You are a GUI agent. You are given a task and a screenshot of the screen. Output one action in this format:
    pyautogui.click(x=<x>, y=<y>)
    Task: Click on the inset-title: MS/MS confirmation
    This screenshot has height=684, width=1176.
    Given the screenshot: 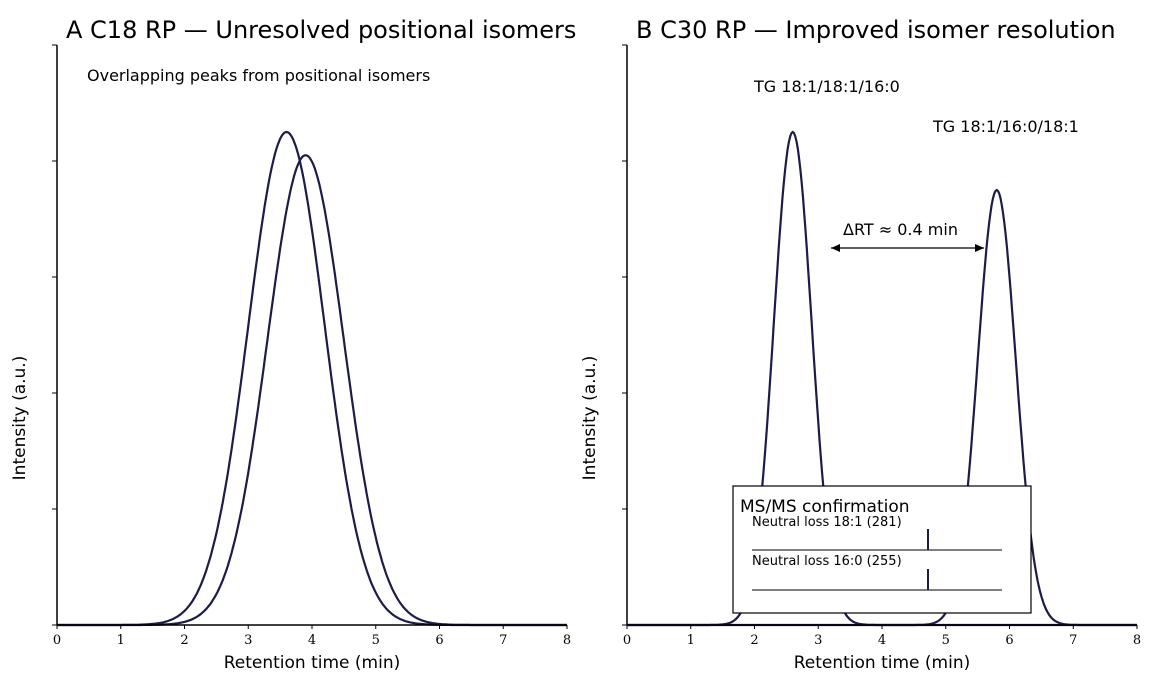 What is the action you would take?
    pyautogui.click(x=825, y=507)
    